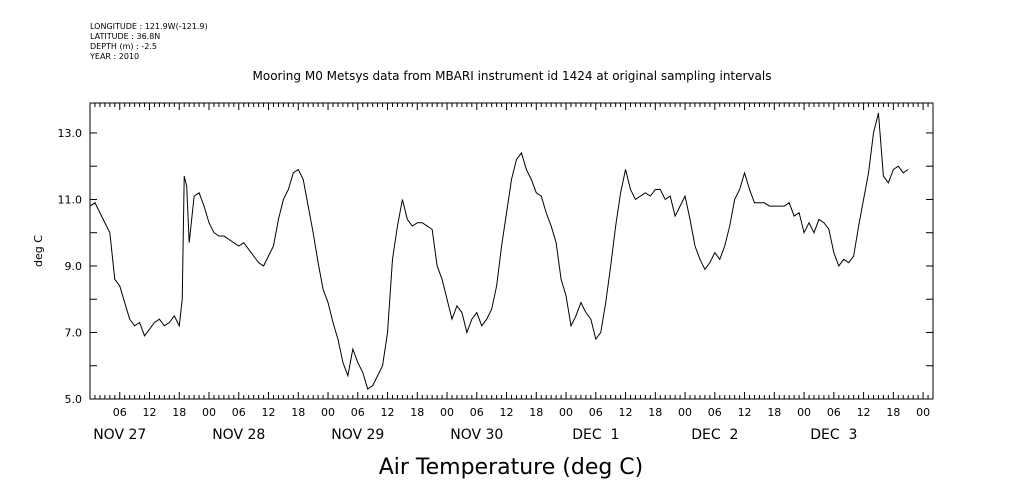 This screenshot has height=504, width=1009. I want to click on x-axis-label: Air Temperature (deg C), so click(511, 467).